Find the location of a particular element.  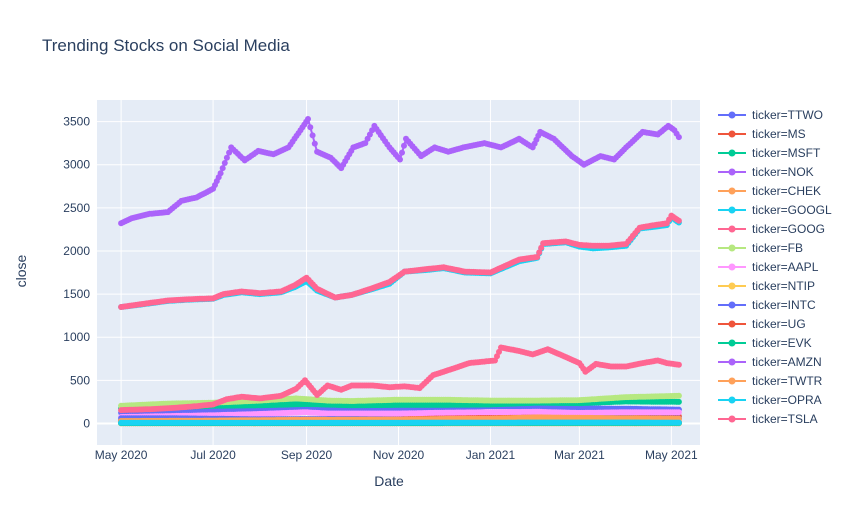

legend-label: ticker=FB is located at coordinates (777, 248).